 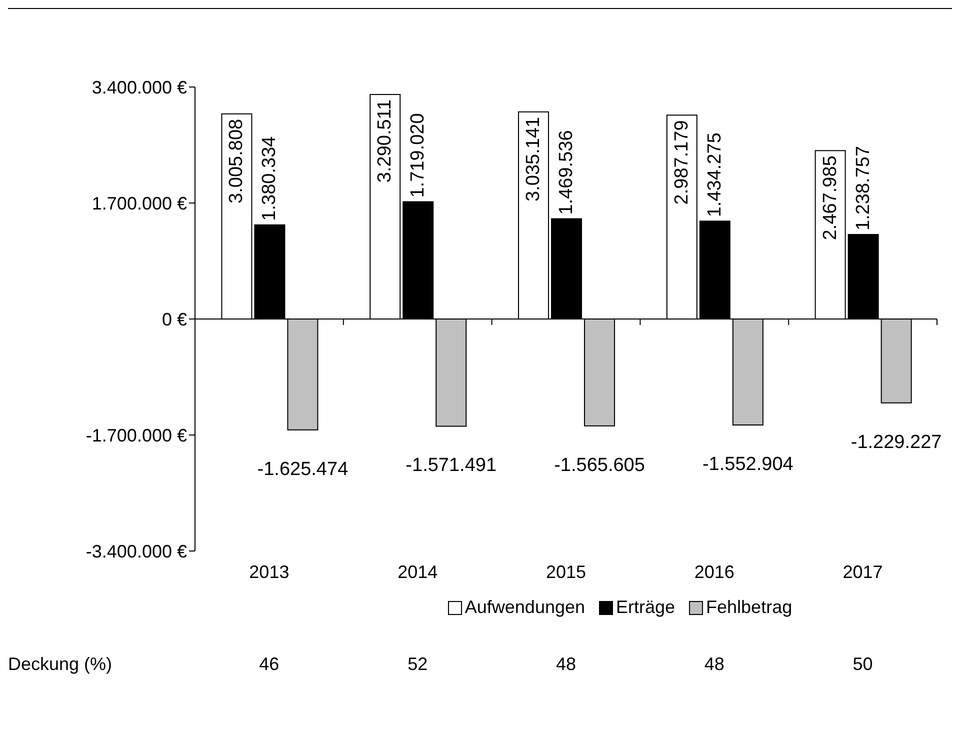 What do you see at coordinates (714, 572) in the screenshot?
I see `x-tick-label: 2016` at bounding box center [714, 572].